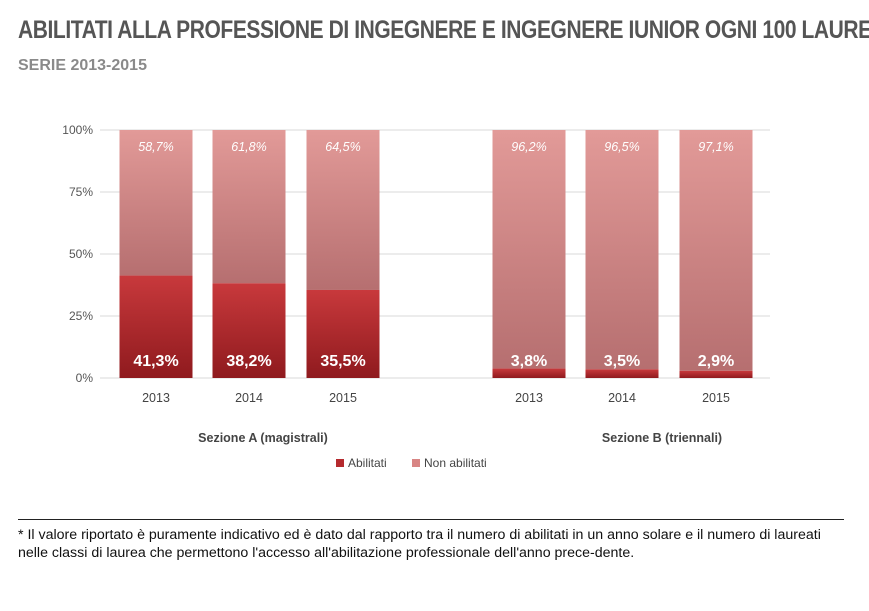 The width and height of the screenshot is (869, 611). Describe the element at coordinates (77, 130) in the screenshot. I see `y-tick-label: 100%` at that location.